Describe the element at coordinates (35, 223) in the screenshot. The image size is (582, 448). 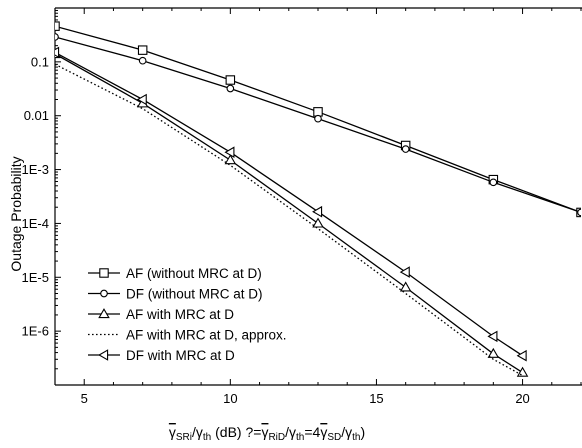
I see `y-tick-label: 1E-4` at that location.